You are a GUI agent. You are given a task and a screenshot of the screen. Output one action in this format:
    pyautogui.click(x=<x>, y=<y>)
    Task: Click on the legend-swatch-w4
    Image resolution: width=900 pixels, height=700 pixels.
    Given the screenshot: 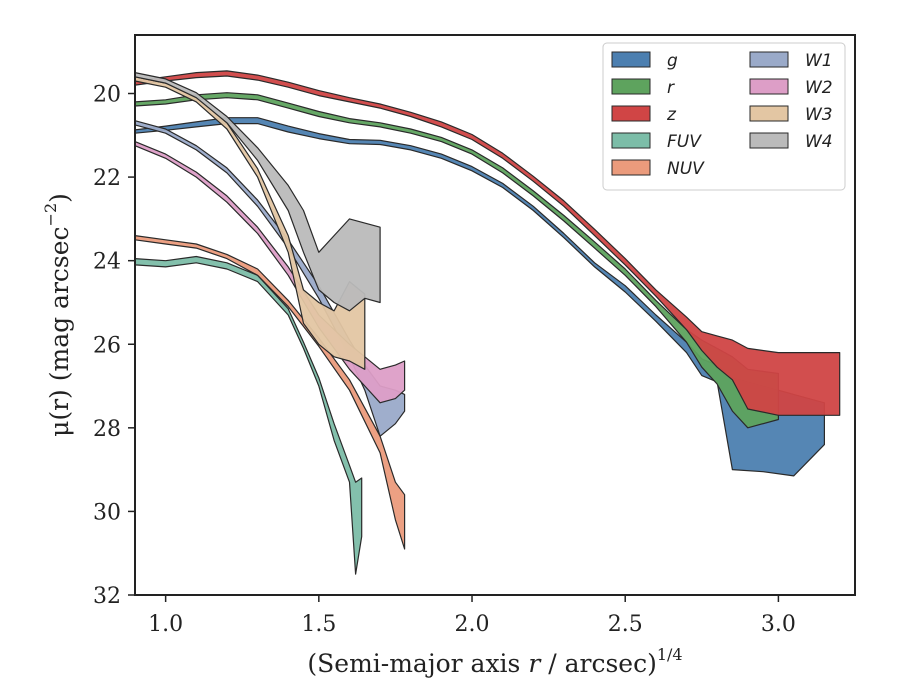 What is the action you would take?
    pyautogui.click(x=769, y=140)
    